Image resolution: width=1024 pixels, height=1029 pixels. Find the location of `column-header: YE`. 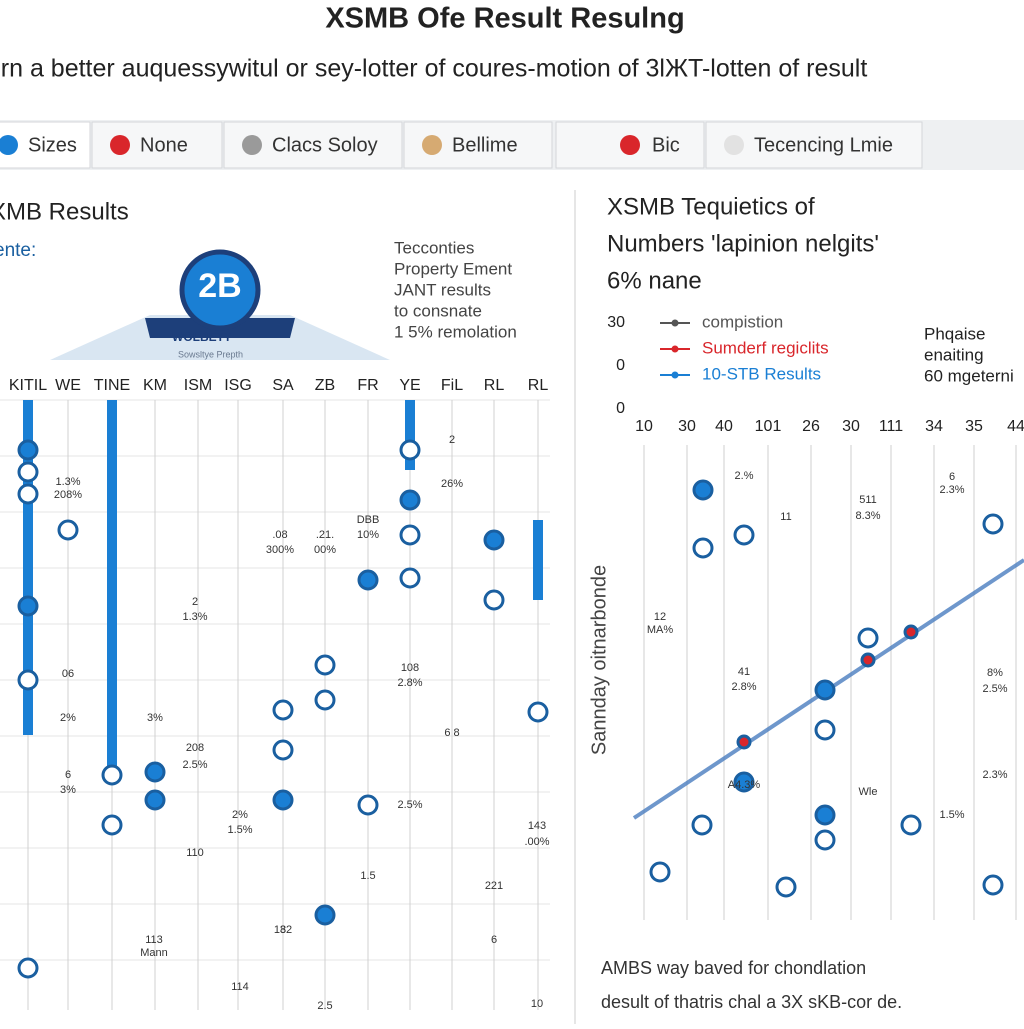

column-header: YE is located at coordinates (409, 385).